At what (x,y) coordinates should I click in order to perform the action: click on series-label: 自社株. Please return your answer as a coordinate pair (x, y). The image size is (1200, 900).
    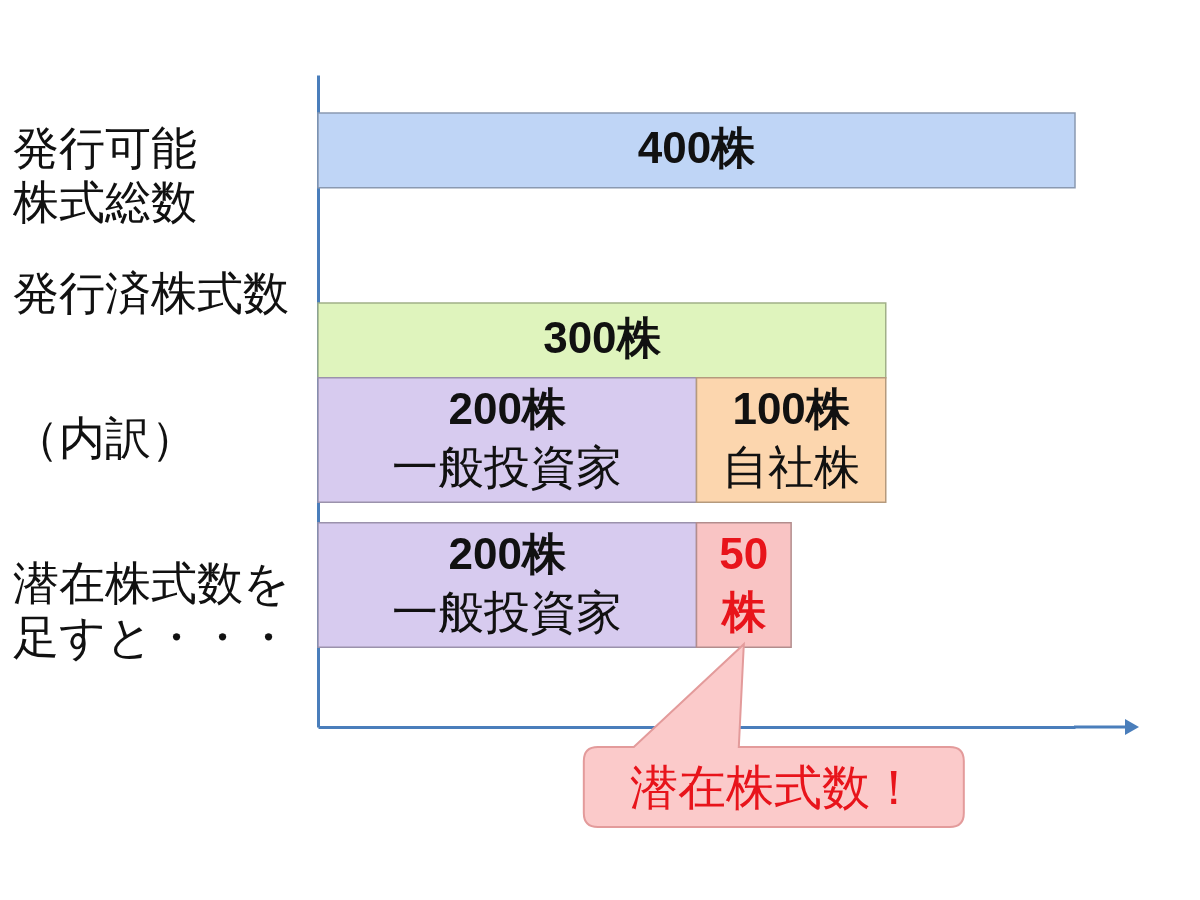
    Looking at the image, I should click on (791, 467).